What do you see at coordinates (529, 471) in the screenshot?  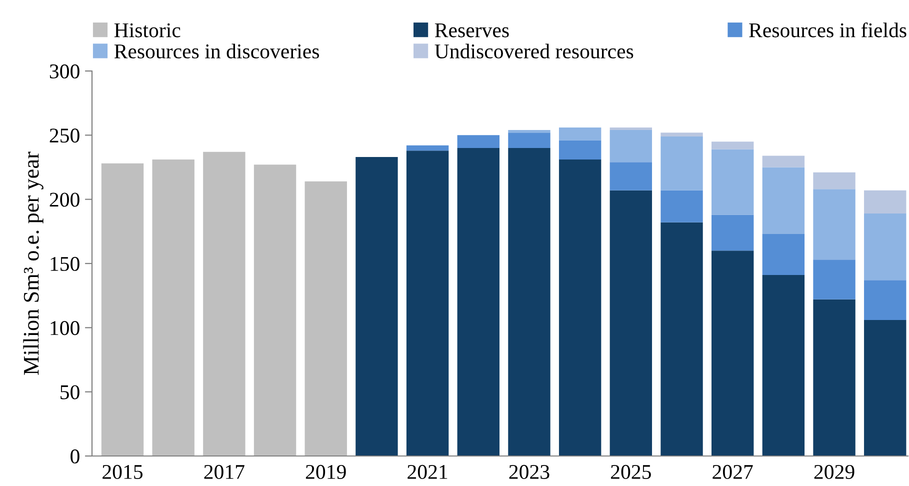 I see `x-tick-label: 2023` at bounding box center [529, 471].